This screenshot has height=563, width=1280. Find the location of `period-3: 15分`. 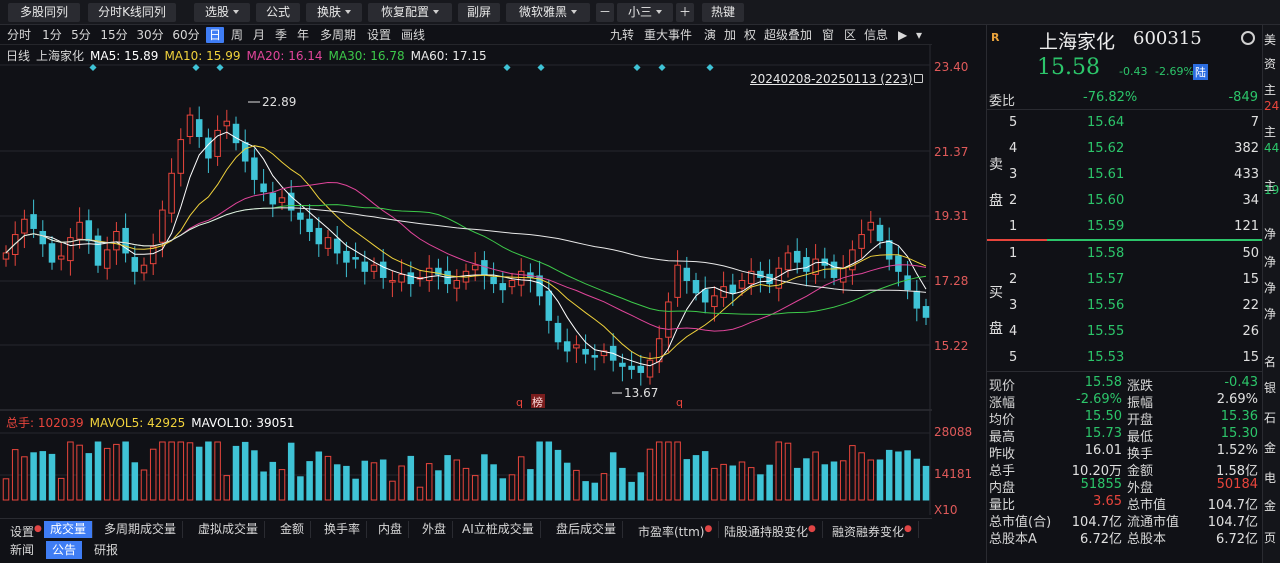

period-3: 15分 is located at coordinates (114, 35).